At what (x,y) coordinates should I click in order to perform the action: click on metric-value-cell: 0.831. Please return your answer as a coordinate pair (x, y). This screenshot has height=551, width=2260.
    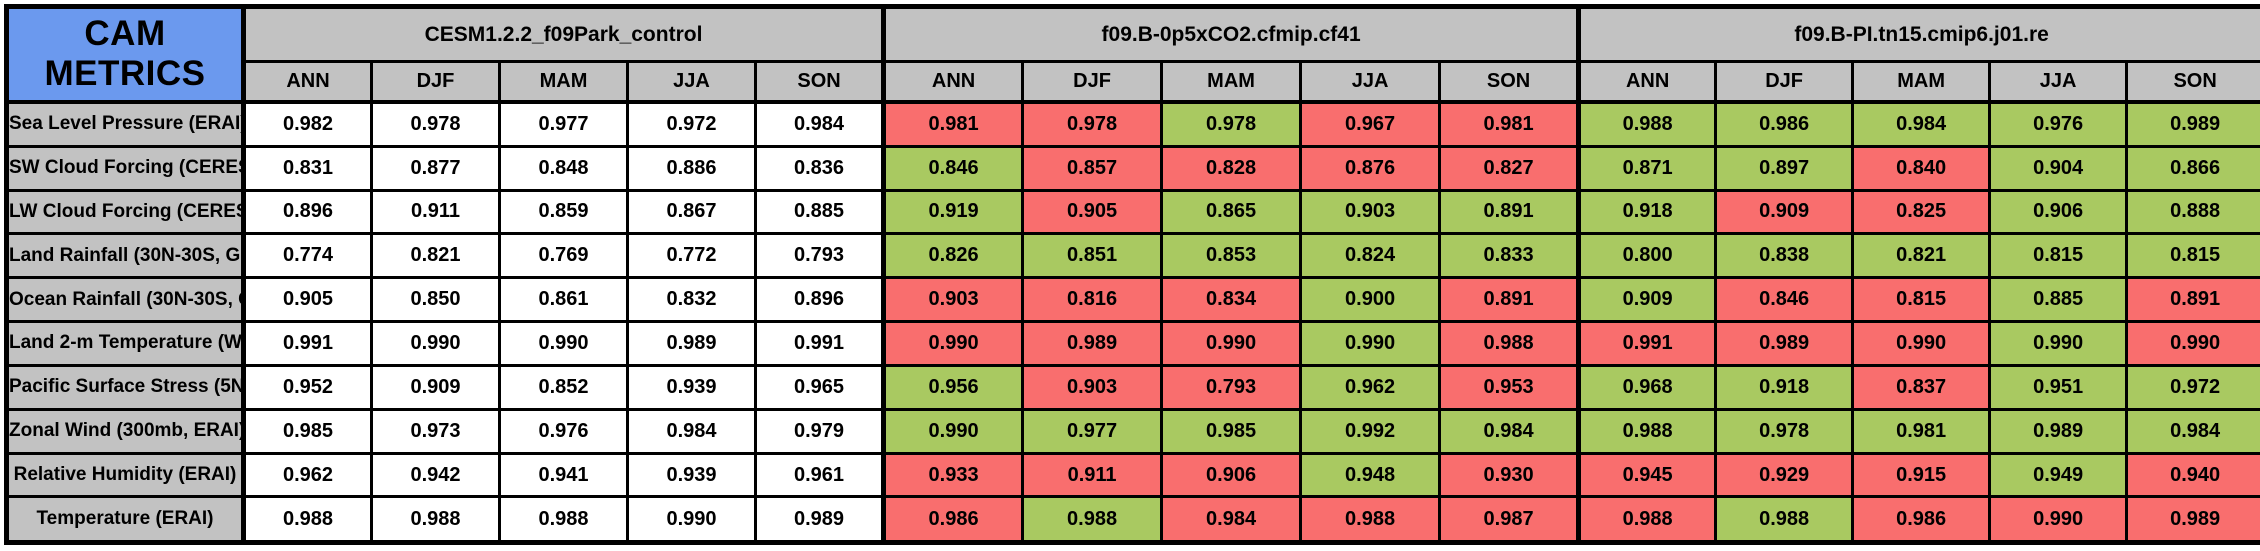
    Looking at the image, I should click on (307, 168).